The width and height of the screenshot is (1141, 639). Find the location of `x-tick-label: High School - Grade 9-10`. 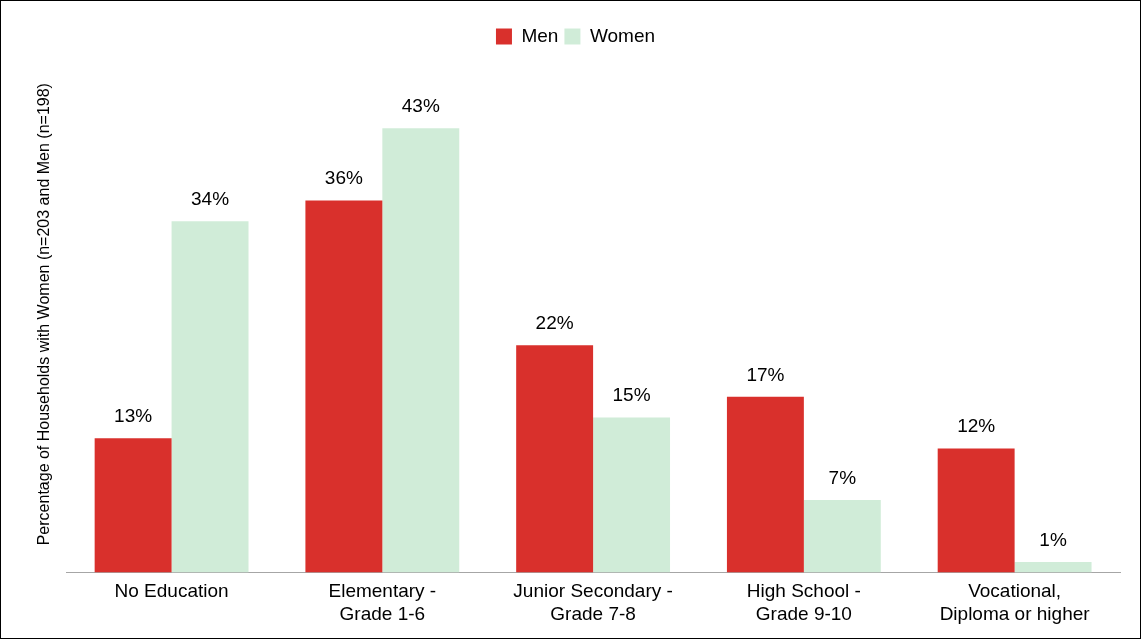

x-tick-label: High School - Grade 9-10 is located at coordinates (803, 602).